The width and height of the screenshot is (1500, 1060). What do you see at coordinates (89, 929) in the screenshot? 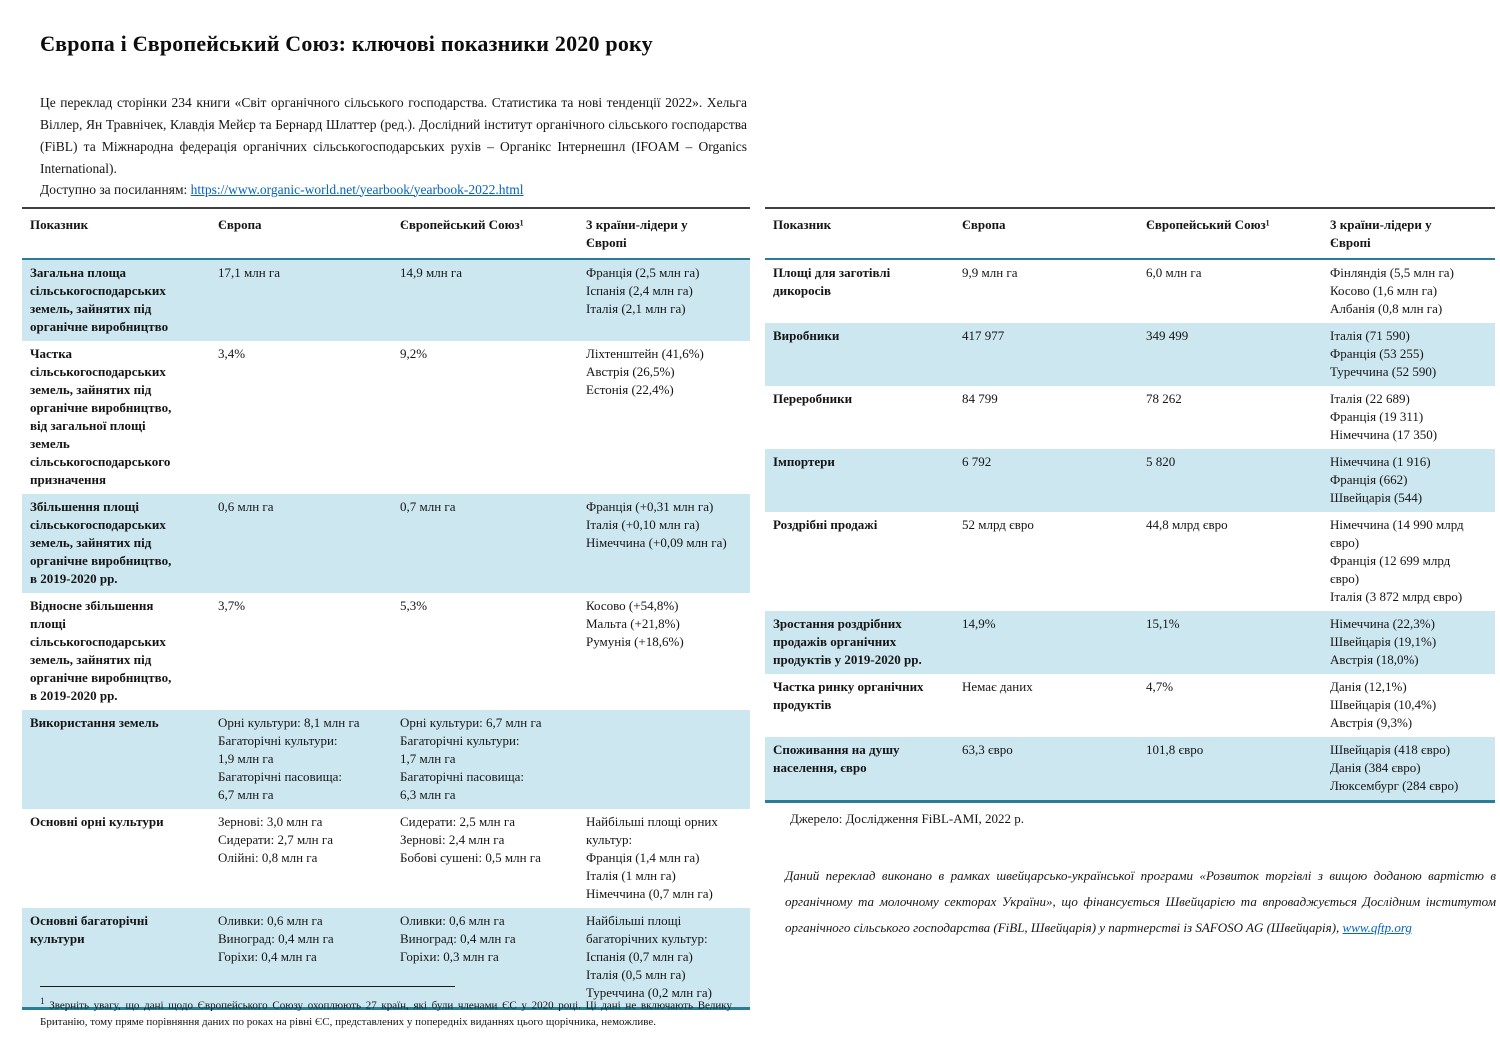
I see `row-label: Основні багаторічні культури` at bounding box center [89, 929].